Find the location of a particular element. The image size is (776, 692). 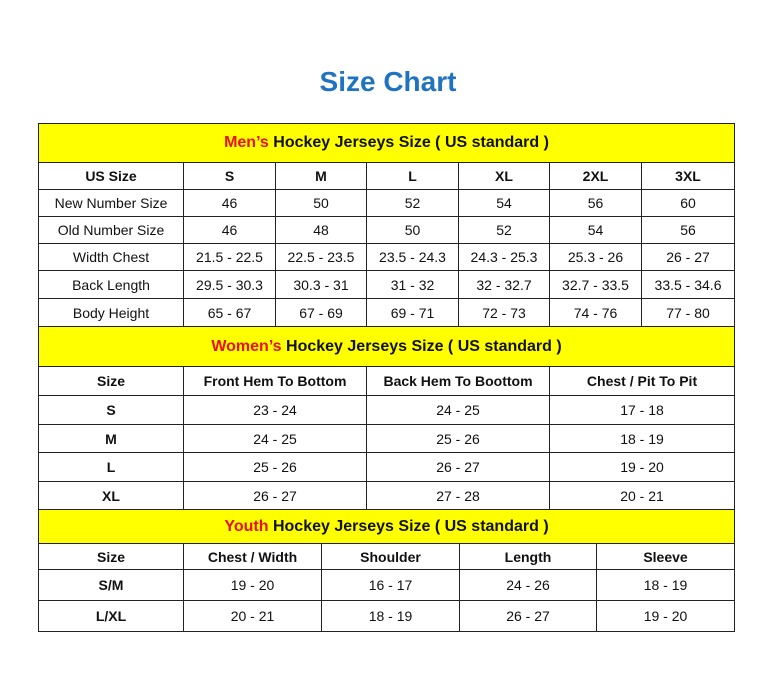

column-header: Sleeve is located at coordinates (665, 556).